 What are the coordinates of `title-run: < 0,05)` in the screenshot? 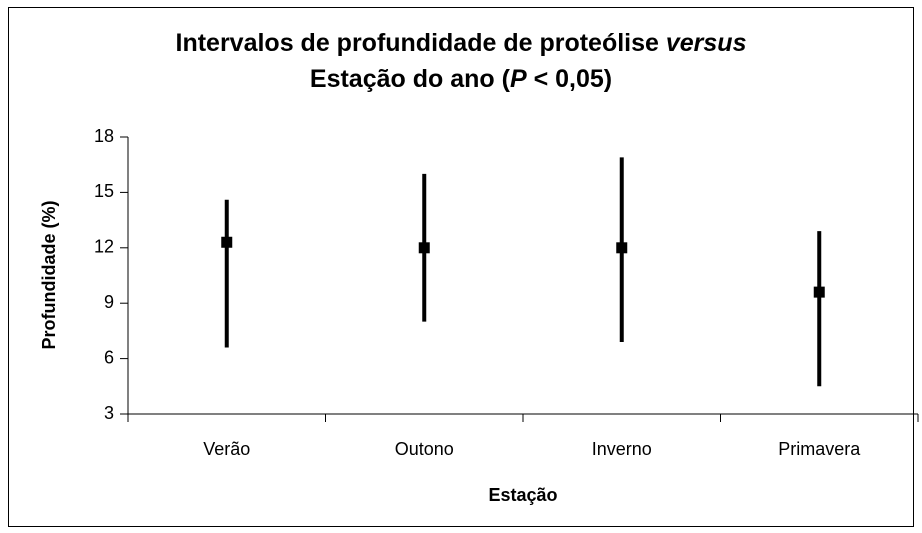 It's located at (569, 79).